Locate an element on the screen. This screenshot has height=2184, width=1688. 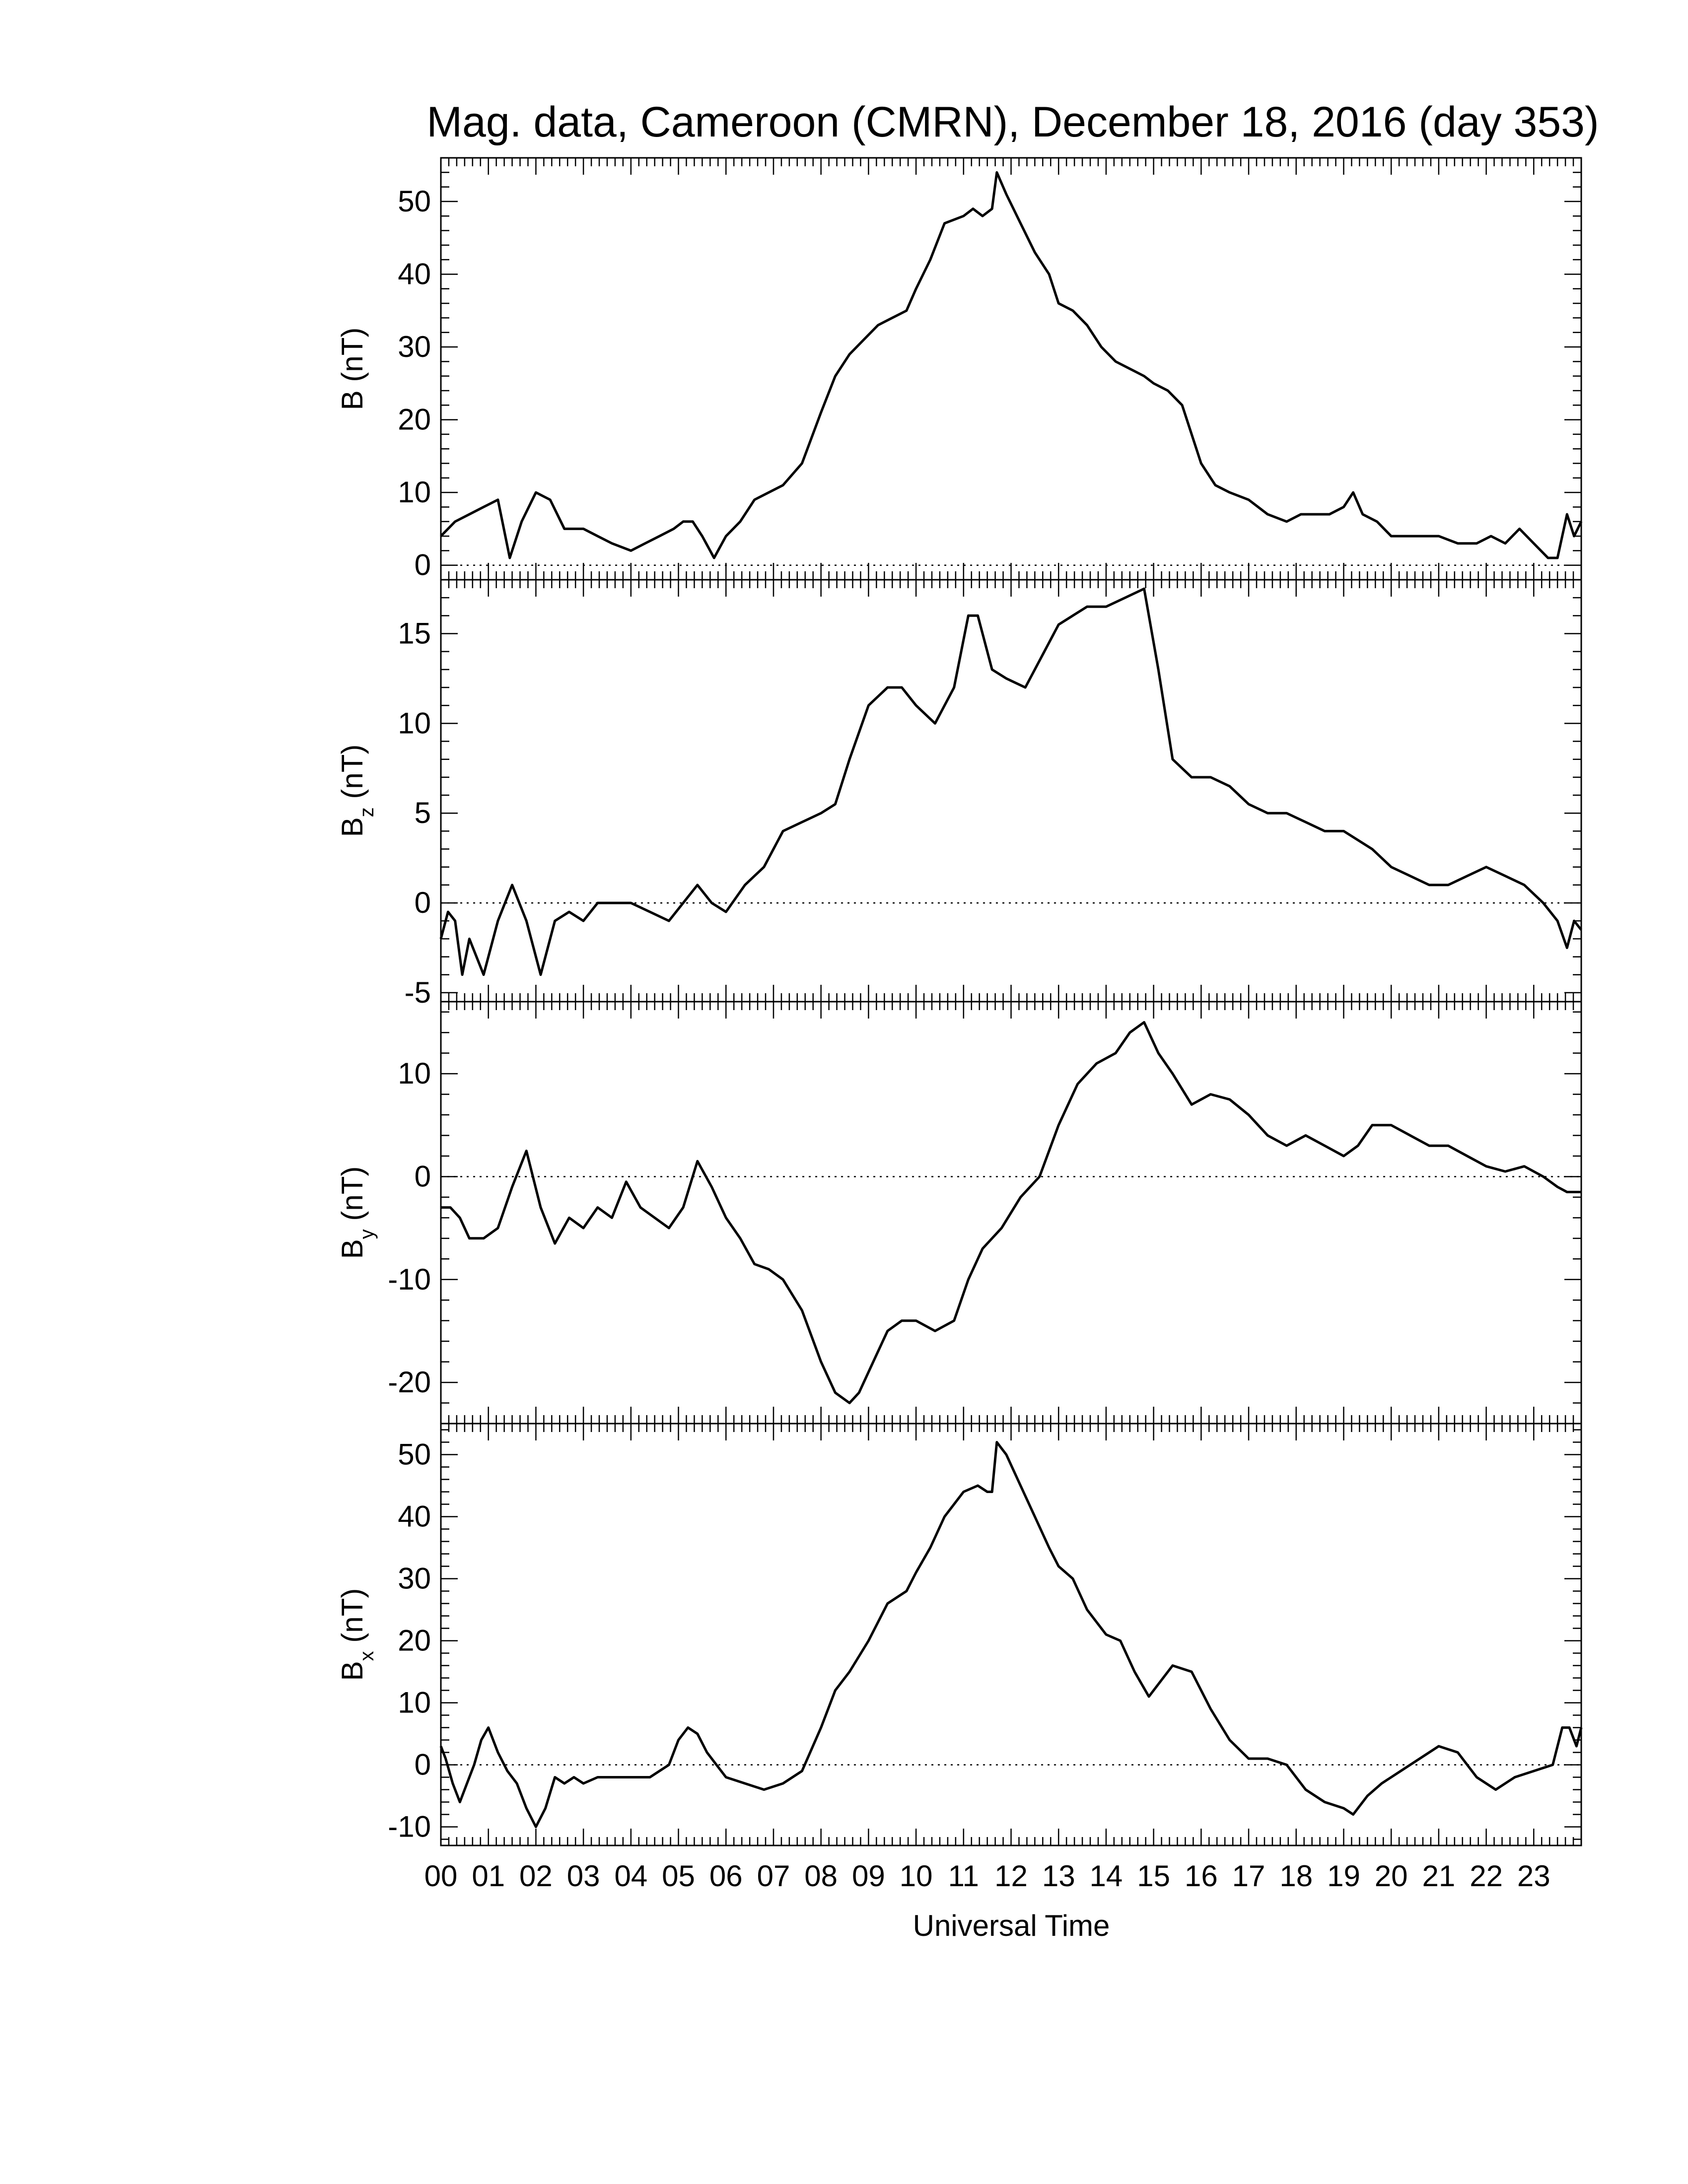
x-tick-label: 23 is located at coordinates (1533, 1876).